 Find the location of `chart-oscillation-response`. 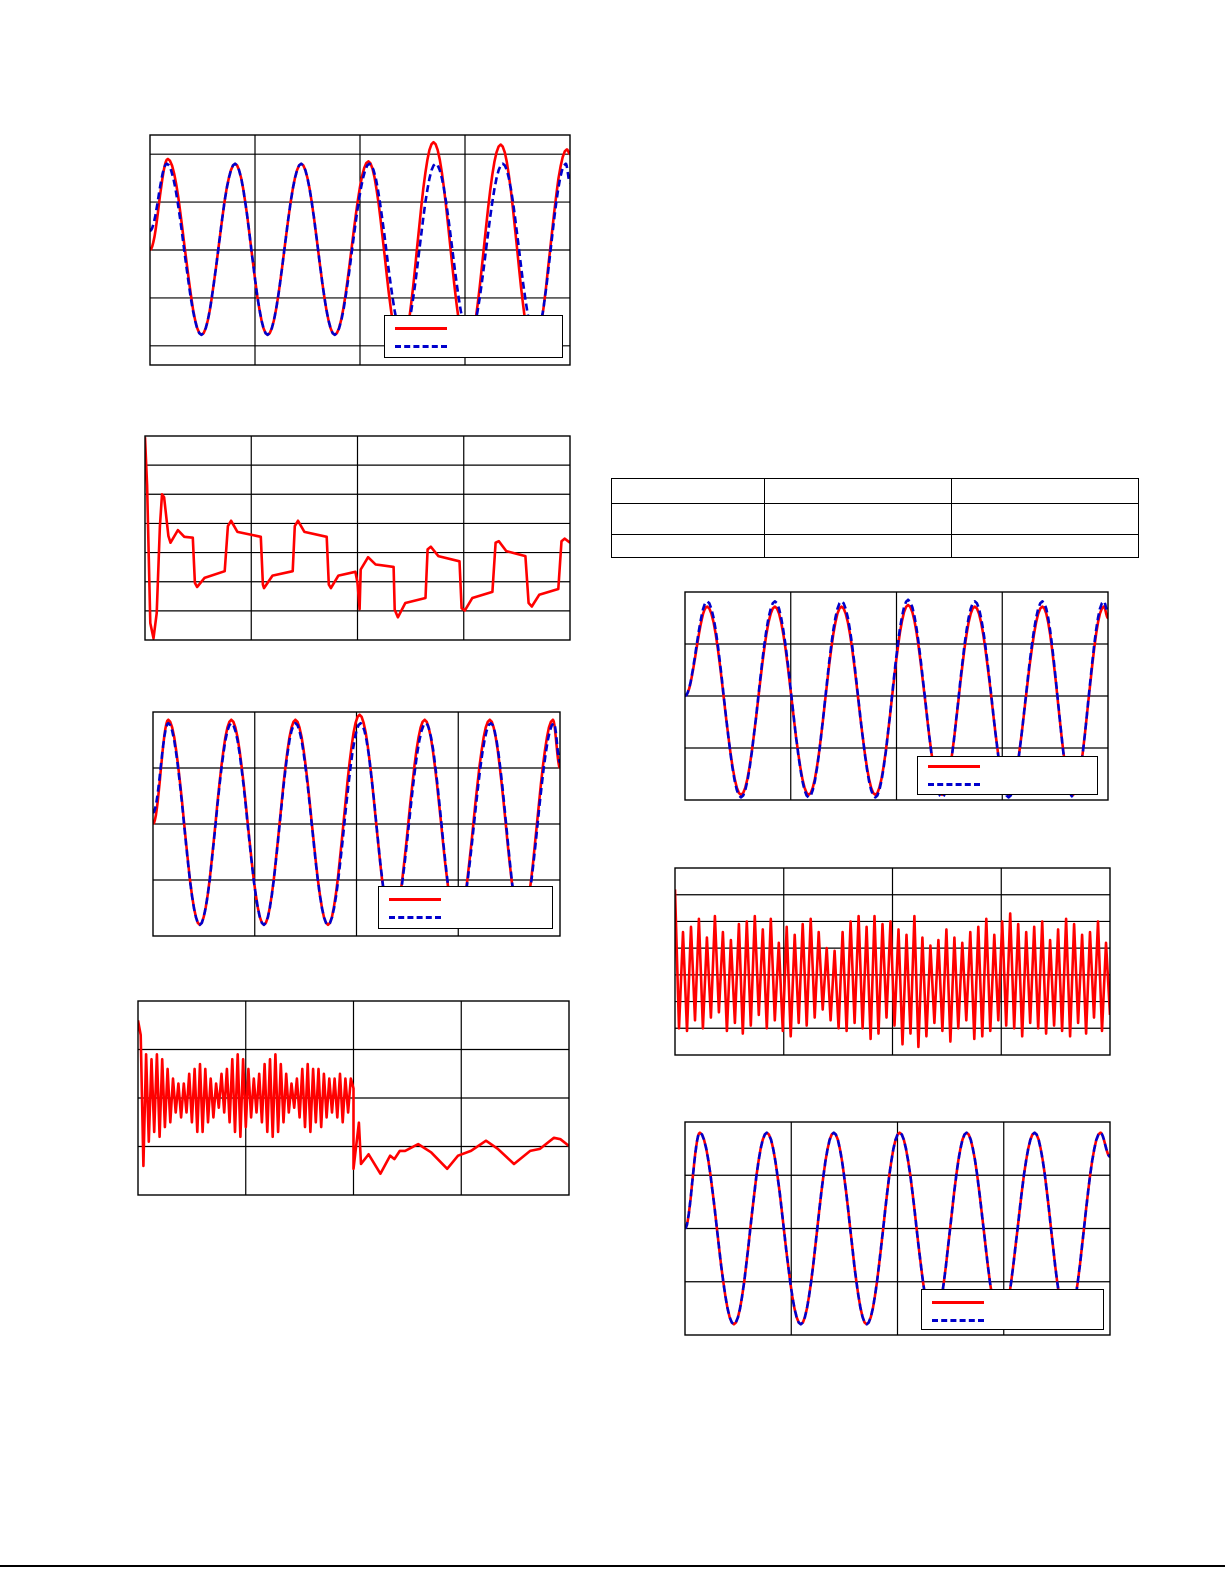

chart-oscillation-response is located at coordinates (353, 1098).